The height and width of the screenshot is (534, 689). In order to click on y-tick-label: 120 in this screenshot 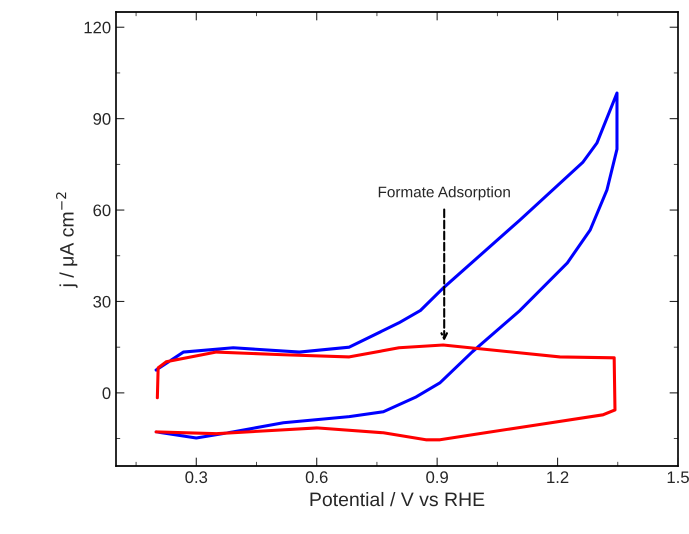, I will do `click(97, 28)`.